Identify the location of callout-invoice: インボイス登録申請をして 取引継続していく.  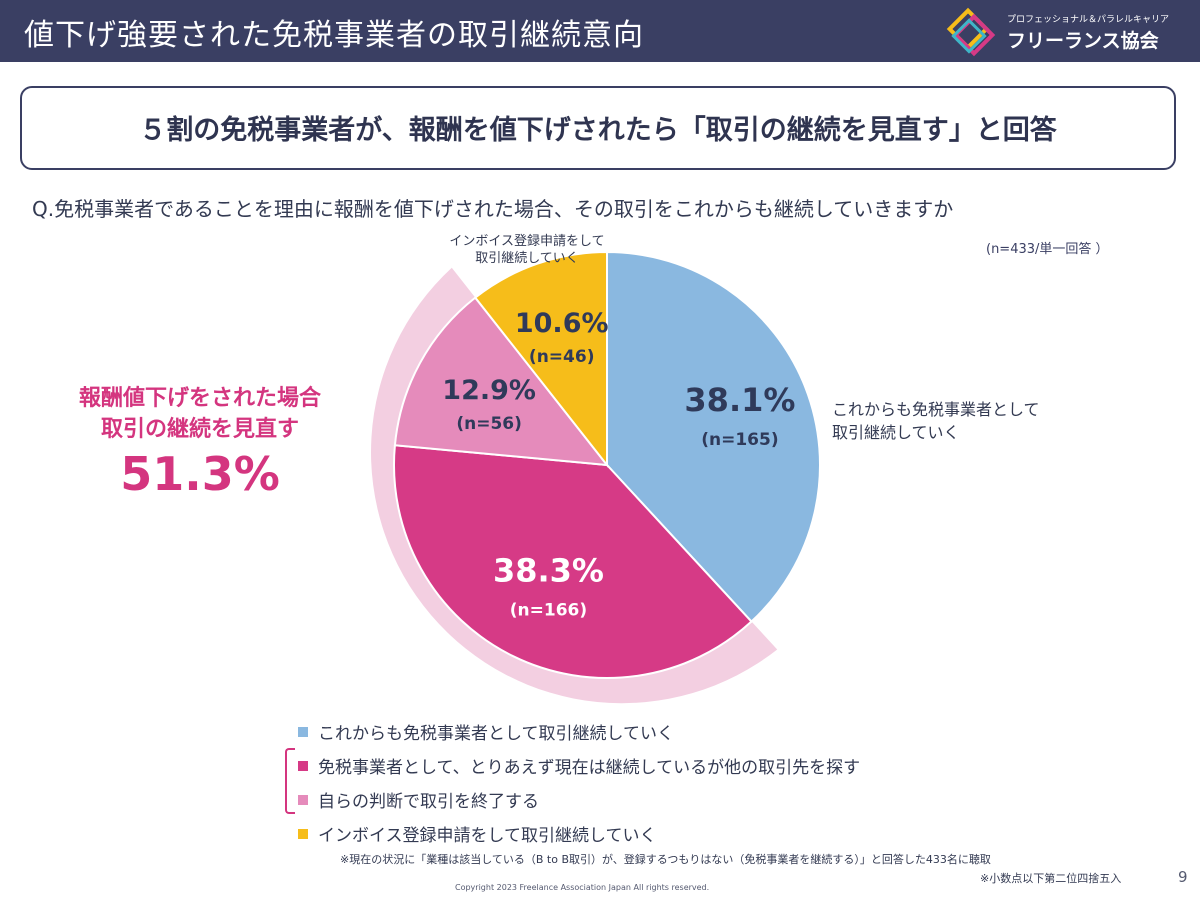
(527, 250).